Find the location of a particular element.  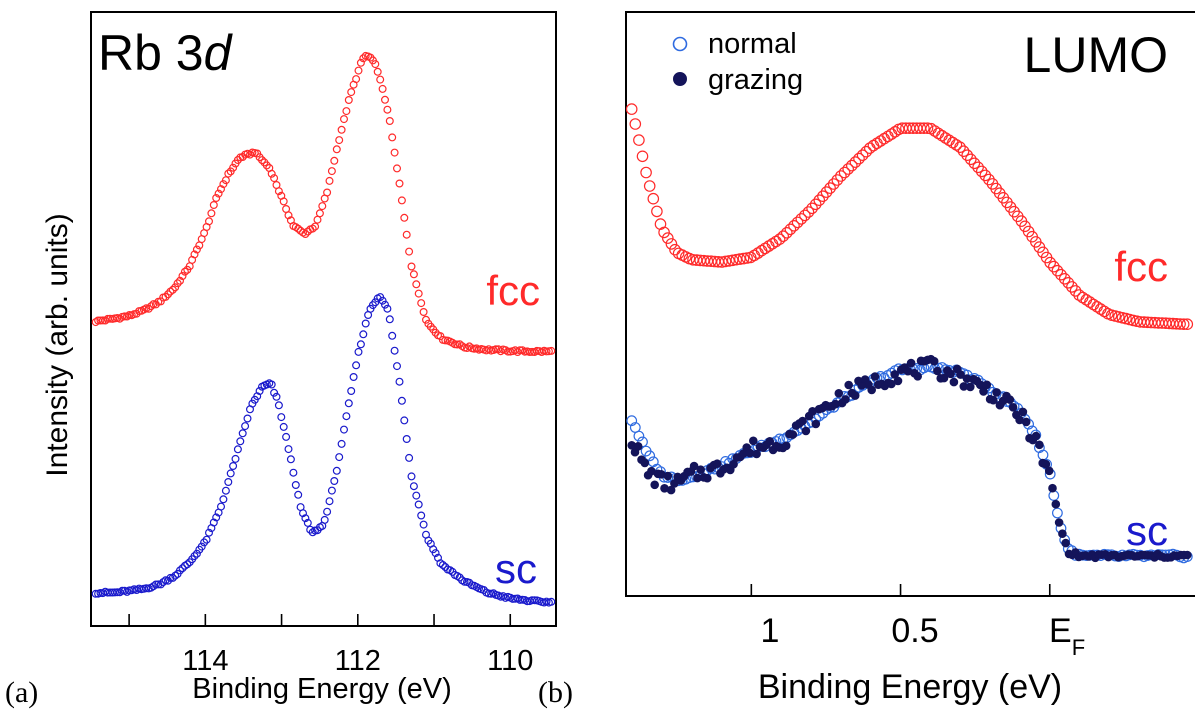

panel-b-legend: normal grazing is located at coordinates (737, 62).